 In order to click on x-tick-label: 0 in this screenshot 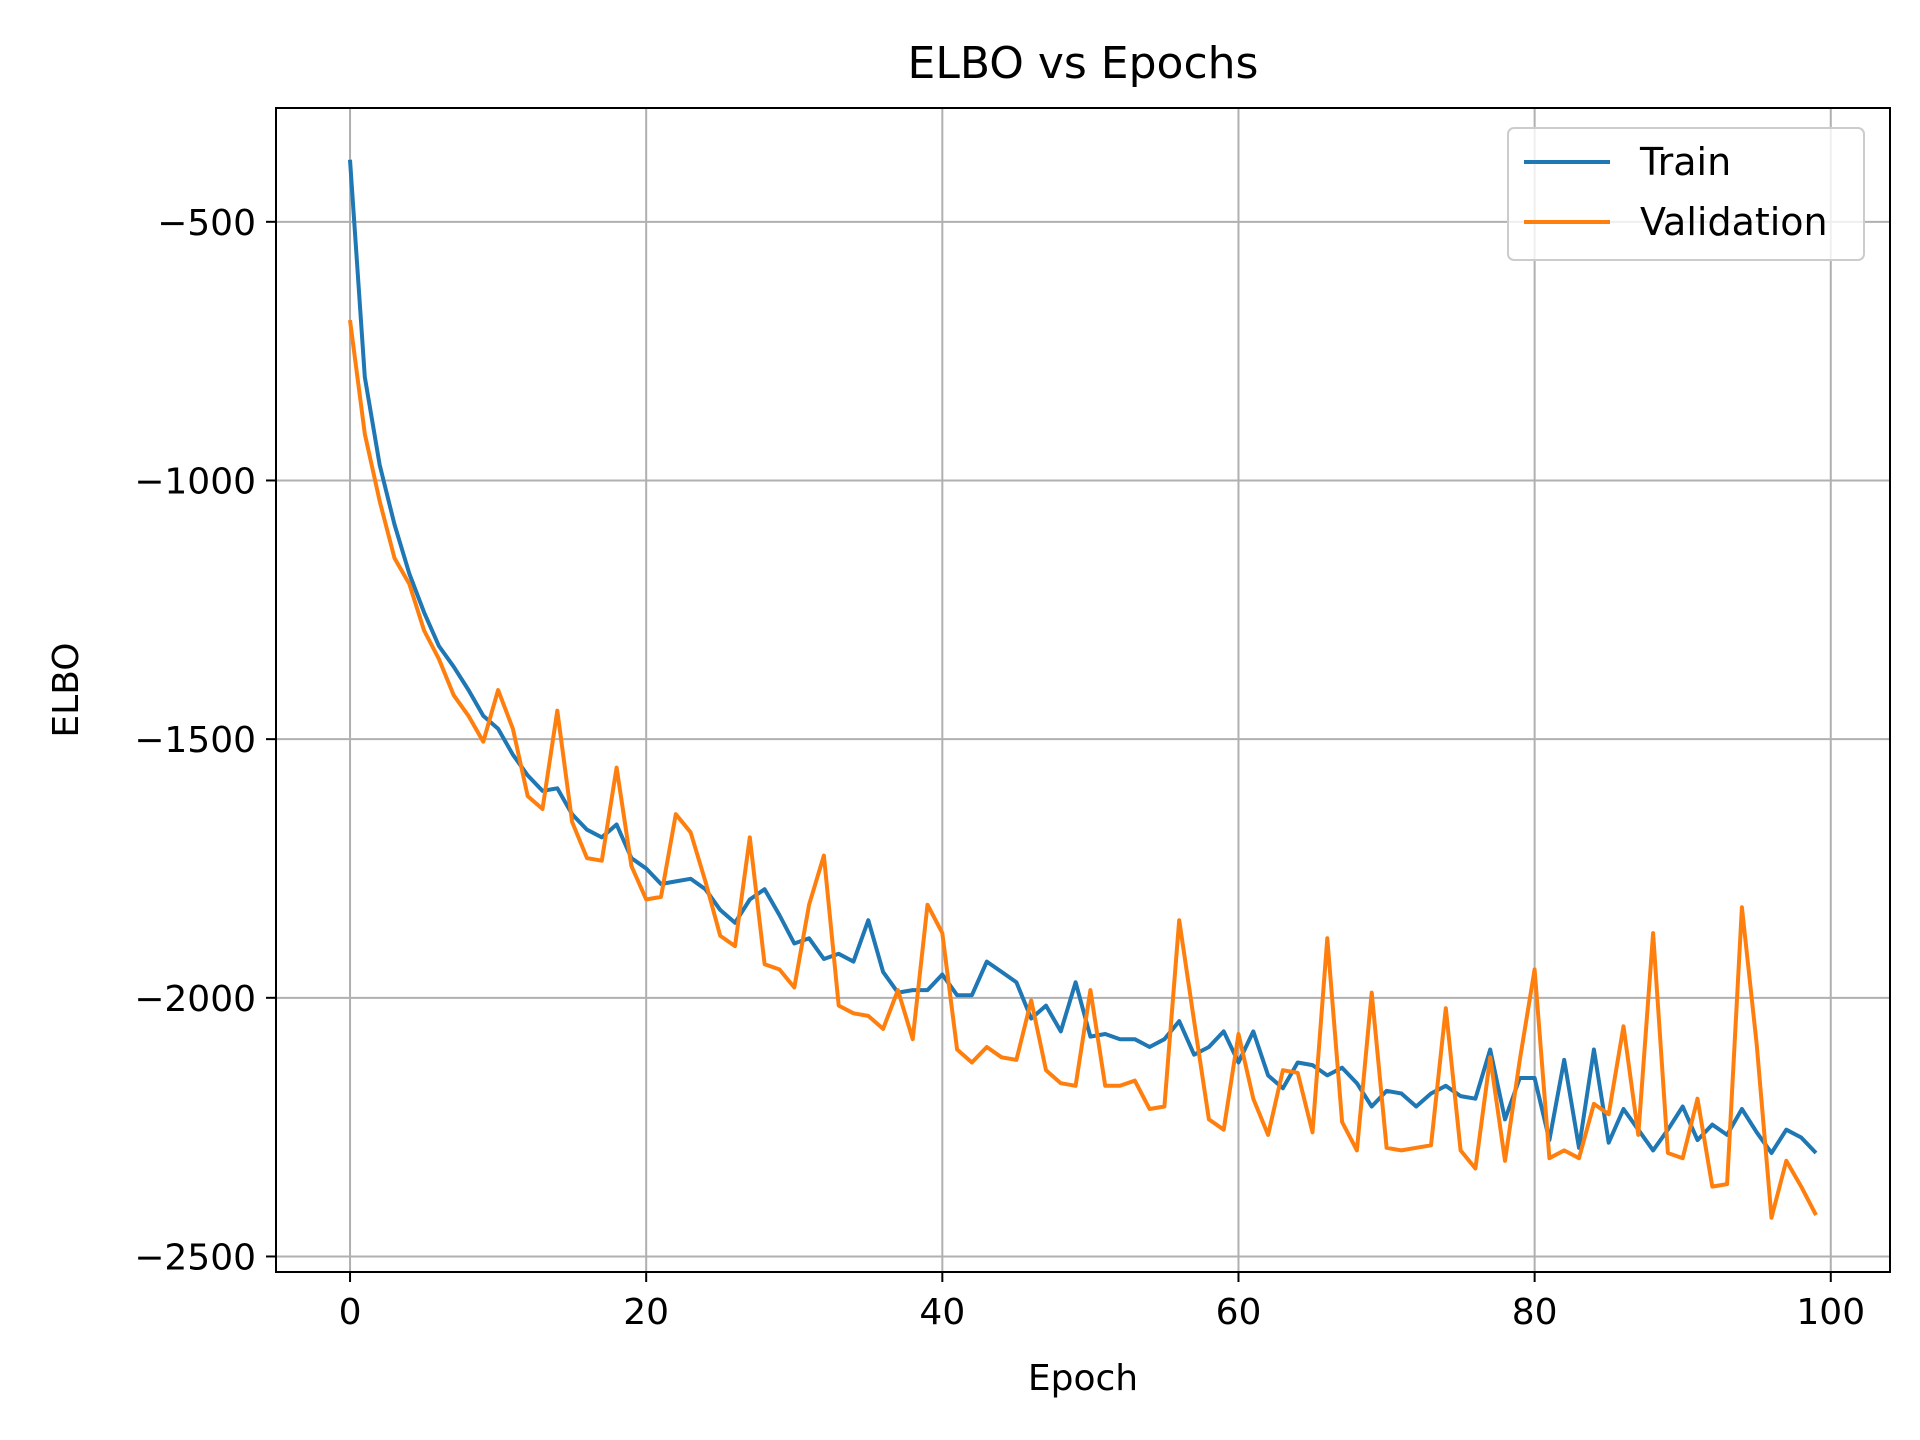, I will do `click(350, 1312)`.